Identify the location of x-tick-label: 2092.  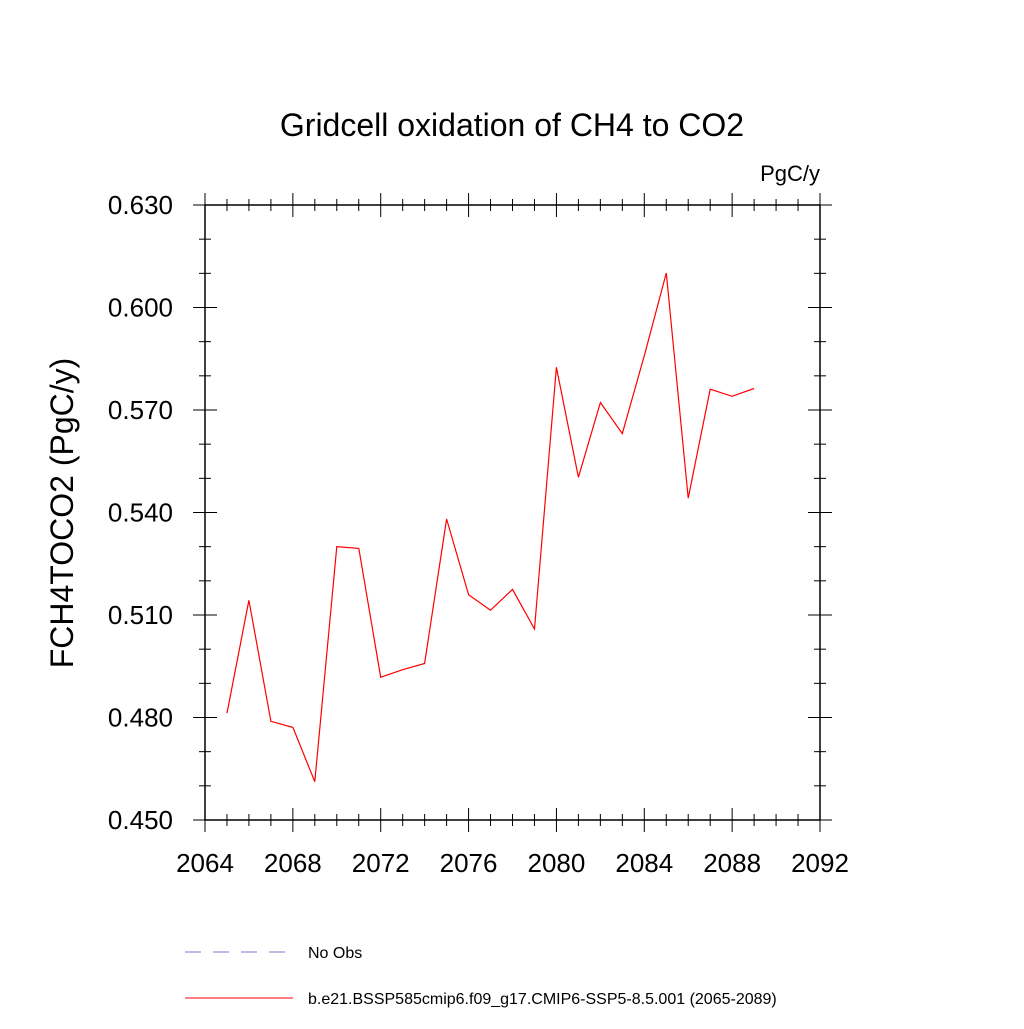
(820, 863).